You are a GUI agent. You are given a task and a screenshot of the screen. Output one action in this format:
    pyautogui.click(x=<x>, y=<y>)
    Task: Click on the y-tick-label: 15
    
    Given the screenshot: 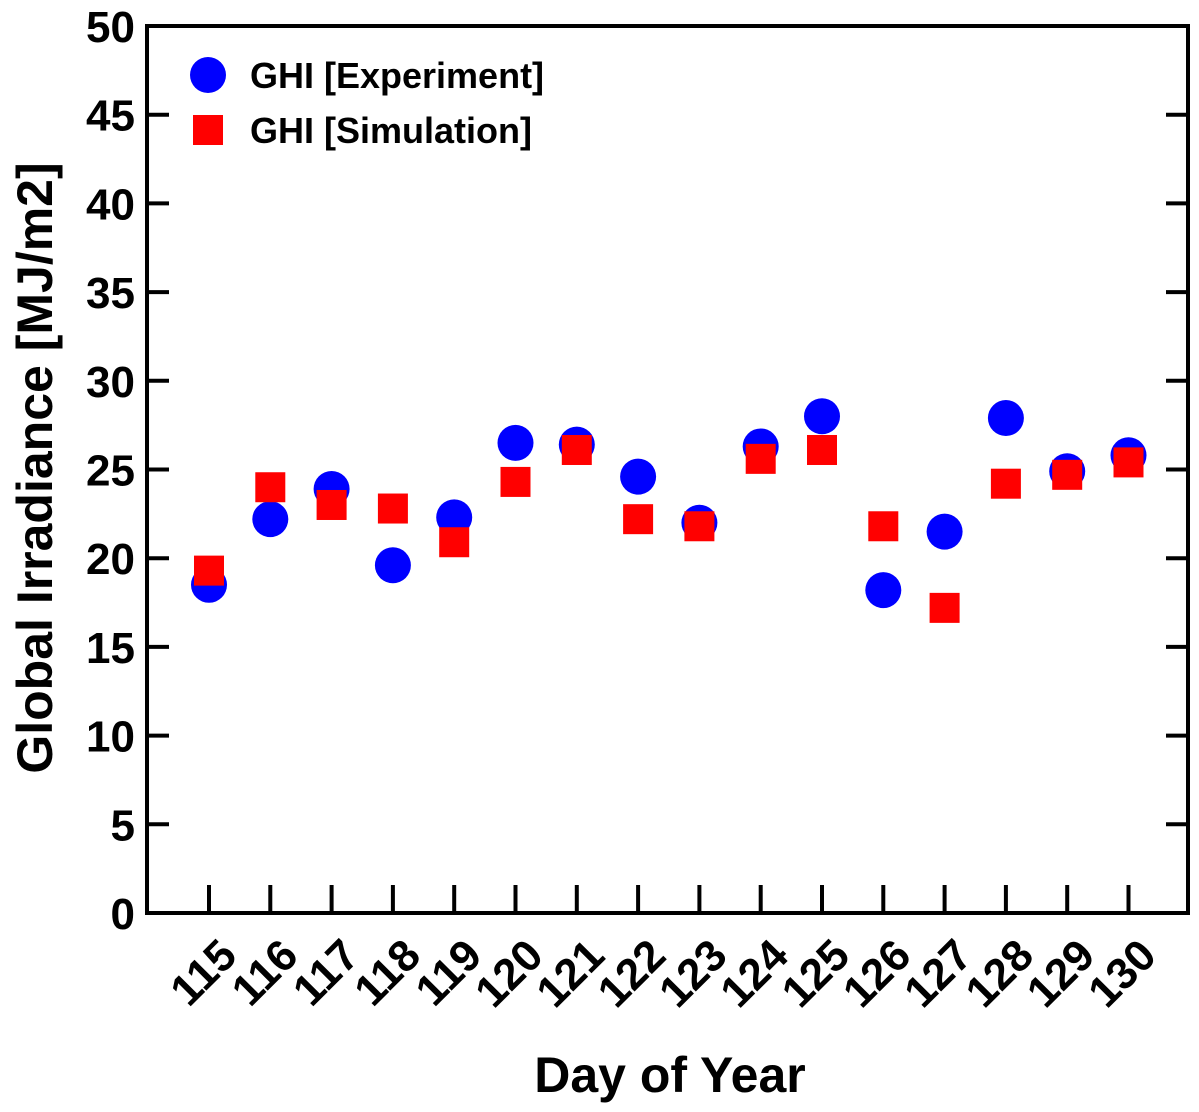 What is the action you would take?
    pyautogui.click(x=110, y=648)
    